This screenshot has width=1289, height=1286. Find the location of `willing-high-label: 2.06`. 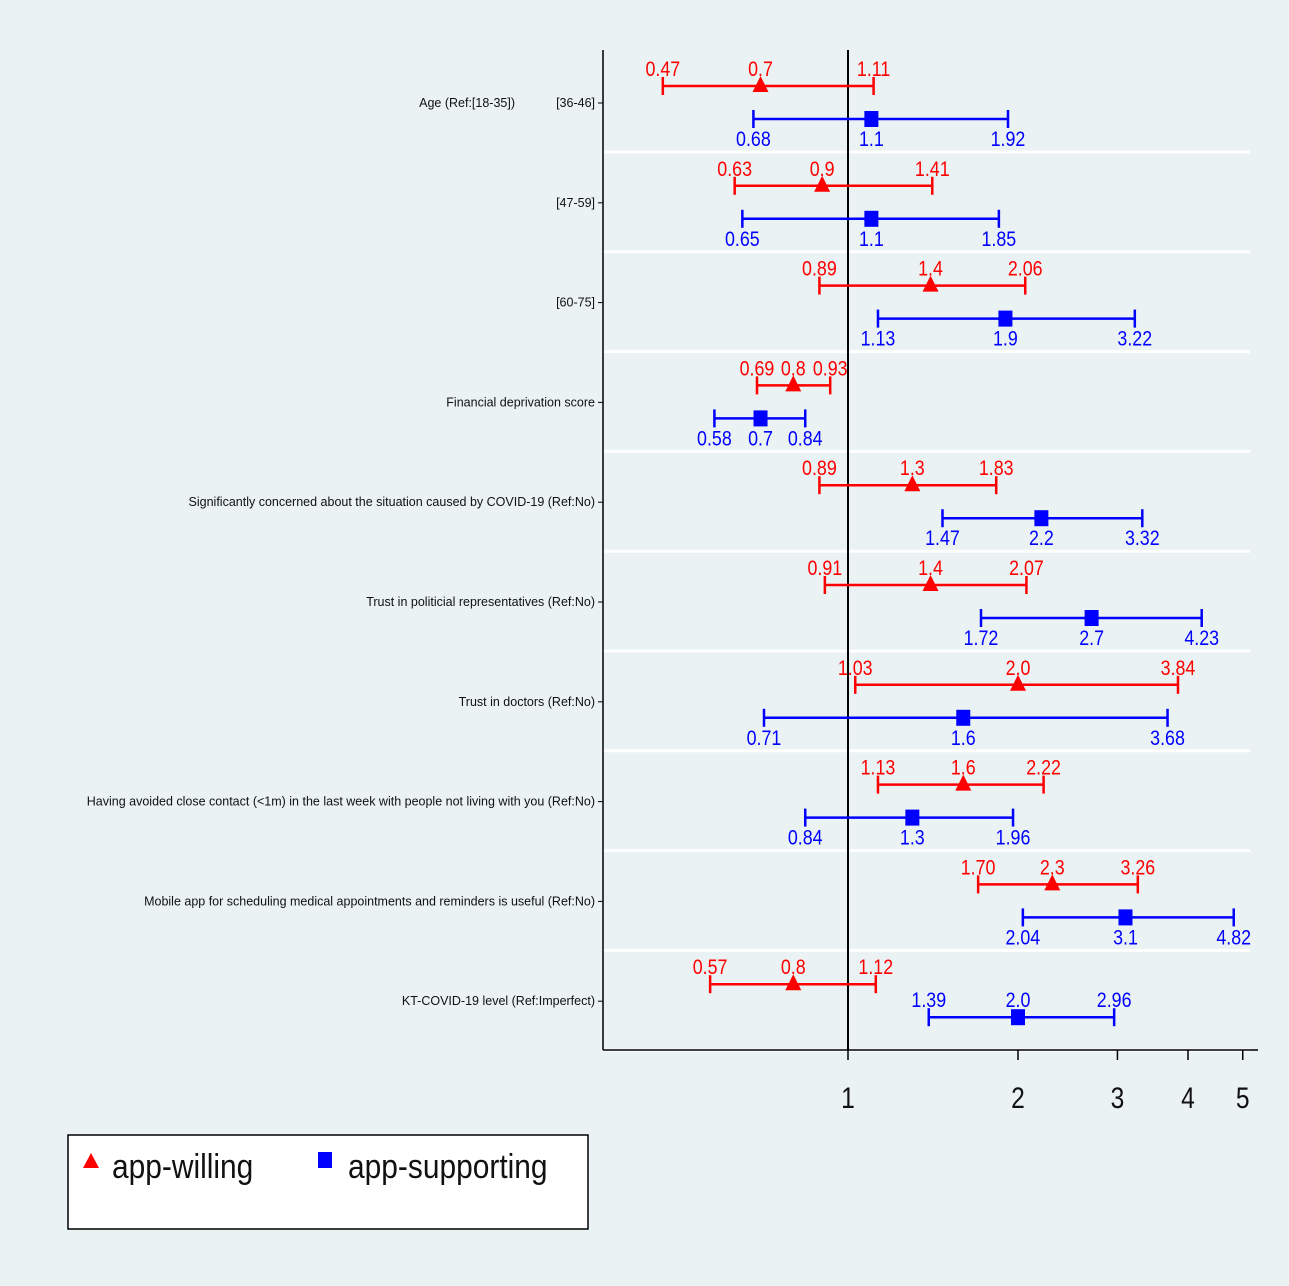

willing-high-label: 2.06 is located at coordinates (1025, 269).